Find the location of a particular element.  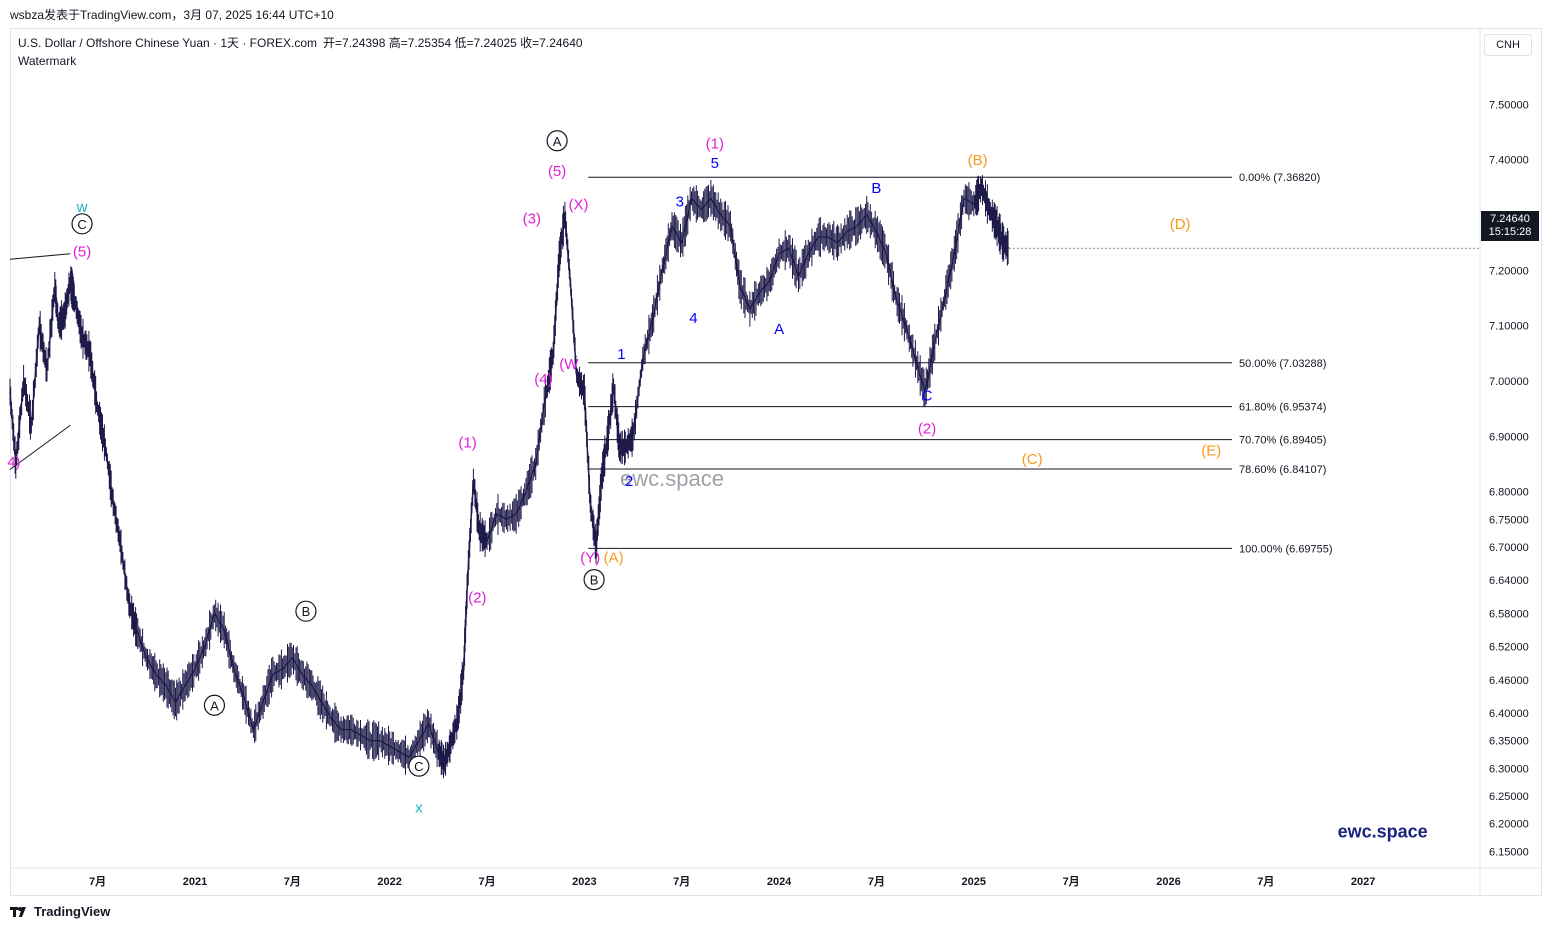

wave-label: (Y) is located at coordinates (590, 558).